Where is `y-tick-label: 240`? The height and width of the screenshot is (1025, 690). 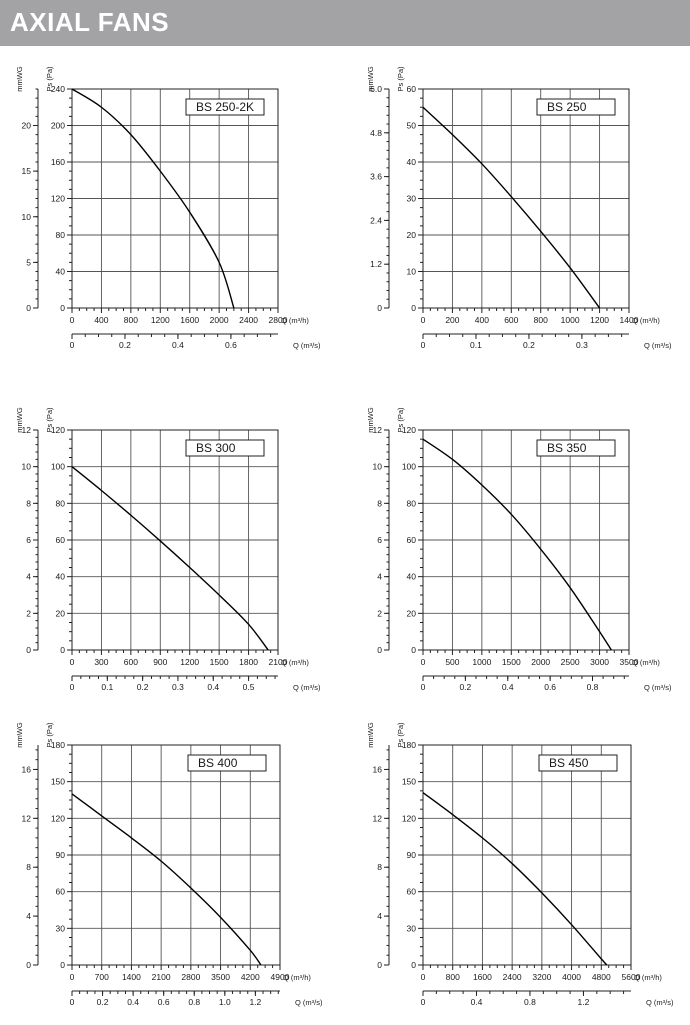
y-tick-label: 240 is located at coordinates (58, 89).